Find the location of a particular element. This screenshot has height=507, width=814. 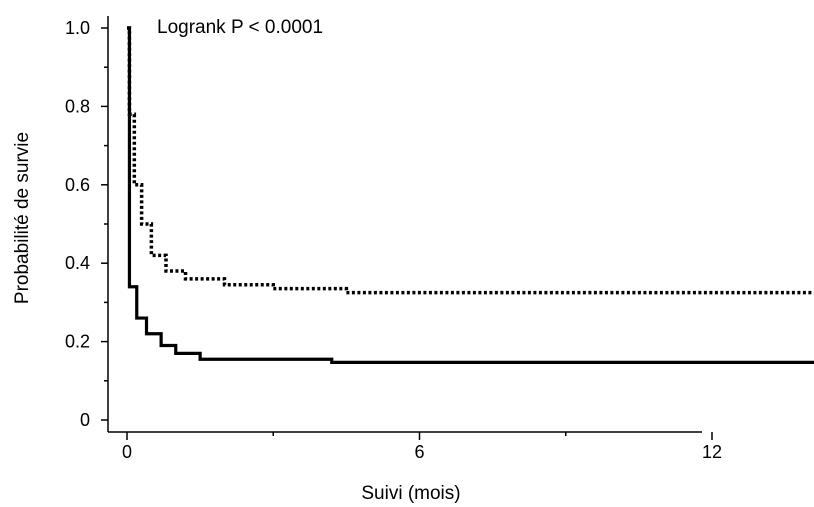

y-tick-label: 0 is located at coordinates (85, 420).